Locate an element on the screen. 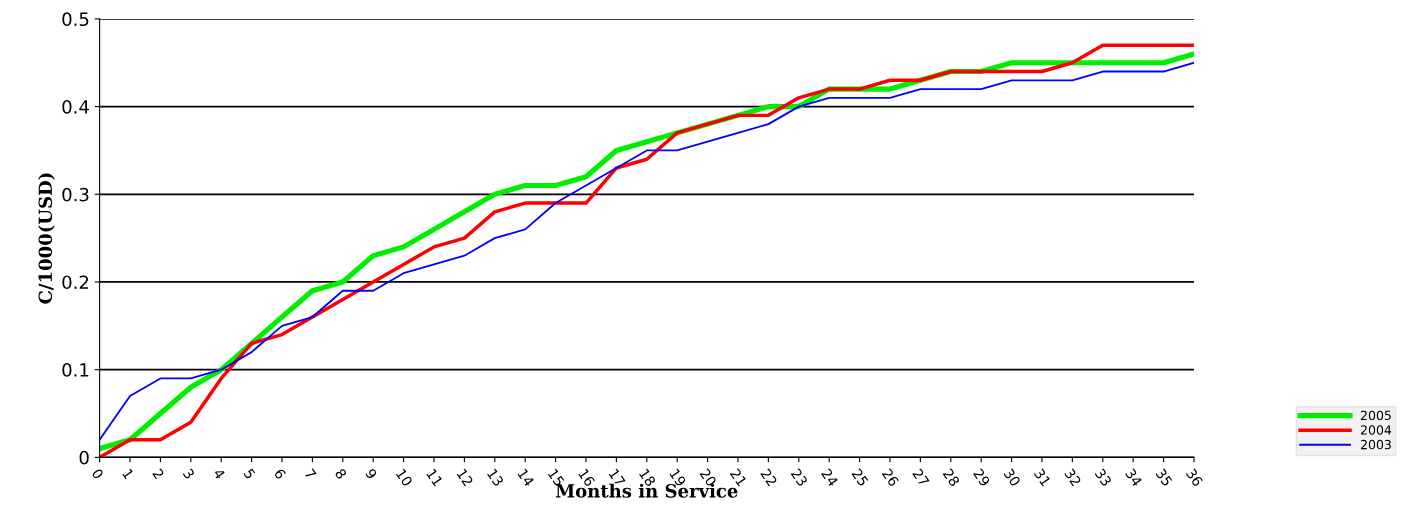 The height and width of the screenshot is (511, 1403). x-tick-label: 29 is located at coordinates (981, 477).